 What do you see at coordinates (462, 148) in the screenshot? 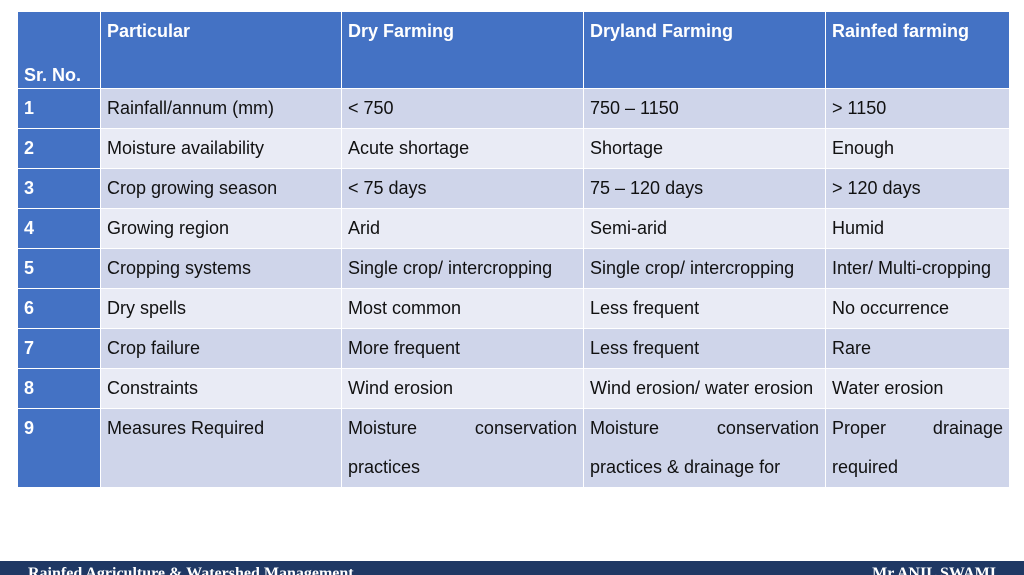
I see `cell-dry: Acute shortage` at bounding box center [462, 148].